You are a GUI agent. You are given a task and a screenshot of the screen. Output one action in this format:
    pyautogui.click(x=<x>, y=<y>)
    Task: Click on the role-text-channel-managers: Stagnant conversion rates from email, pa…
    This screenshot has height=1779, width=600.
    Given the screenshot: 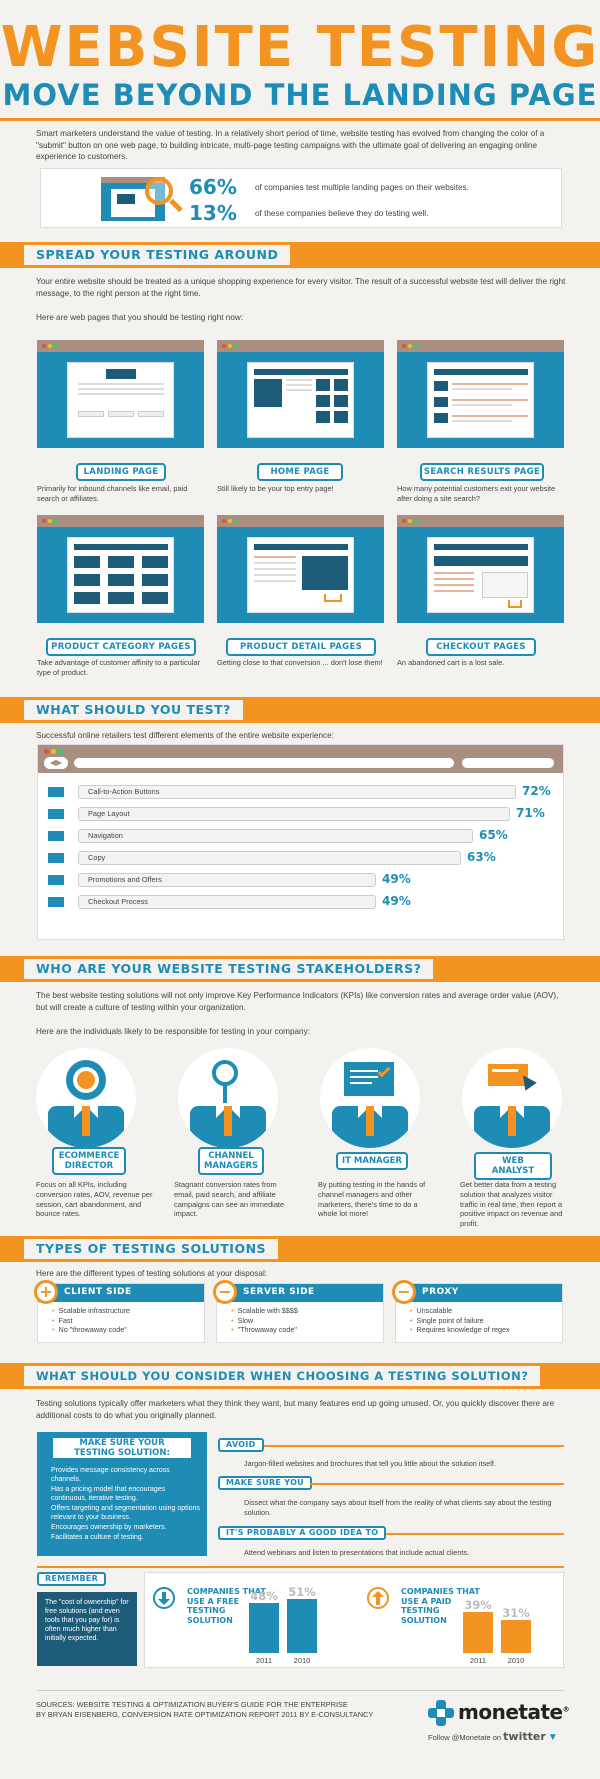 What is the action you would take?
    pyautogui.click(x=229, y=1199)
    